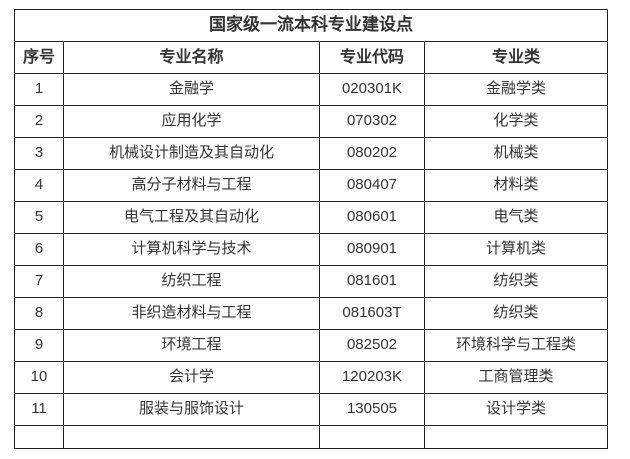 This screenshot has height=459, width=630. What do you see at coordinates (39, 281) in the screenshot?
I see `cell-seq: 7` at bounding box center [39, 281].